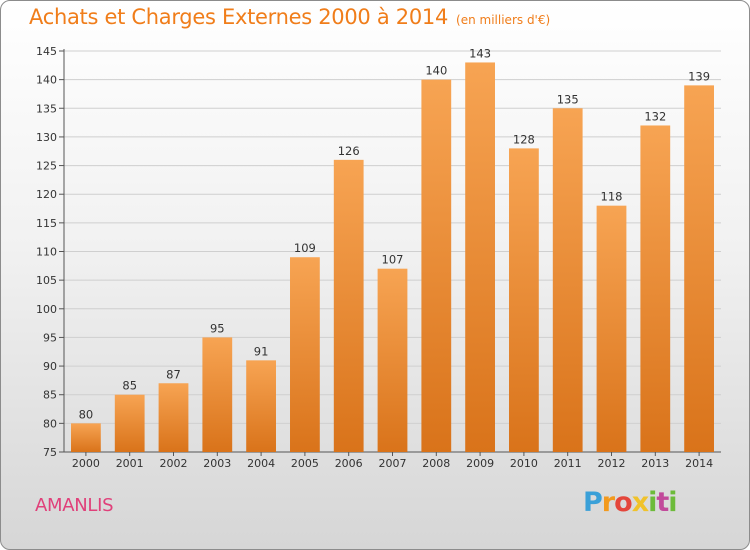 This screenshot has width=750, height=550. I want to click on x-tick-label: 2001, so click(130, 463).